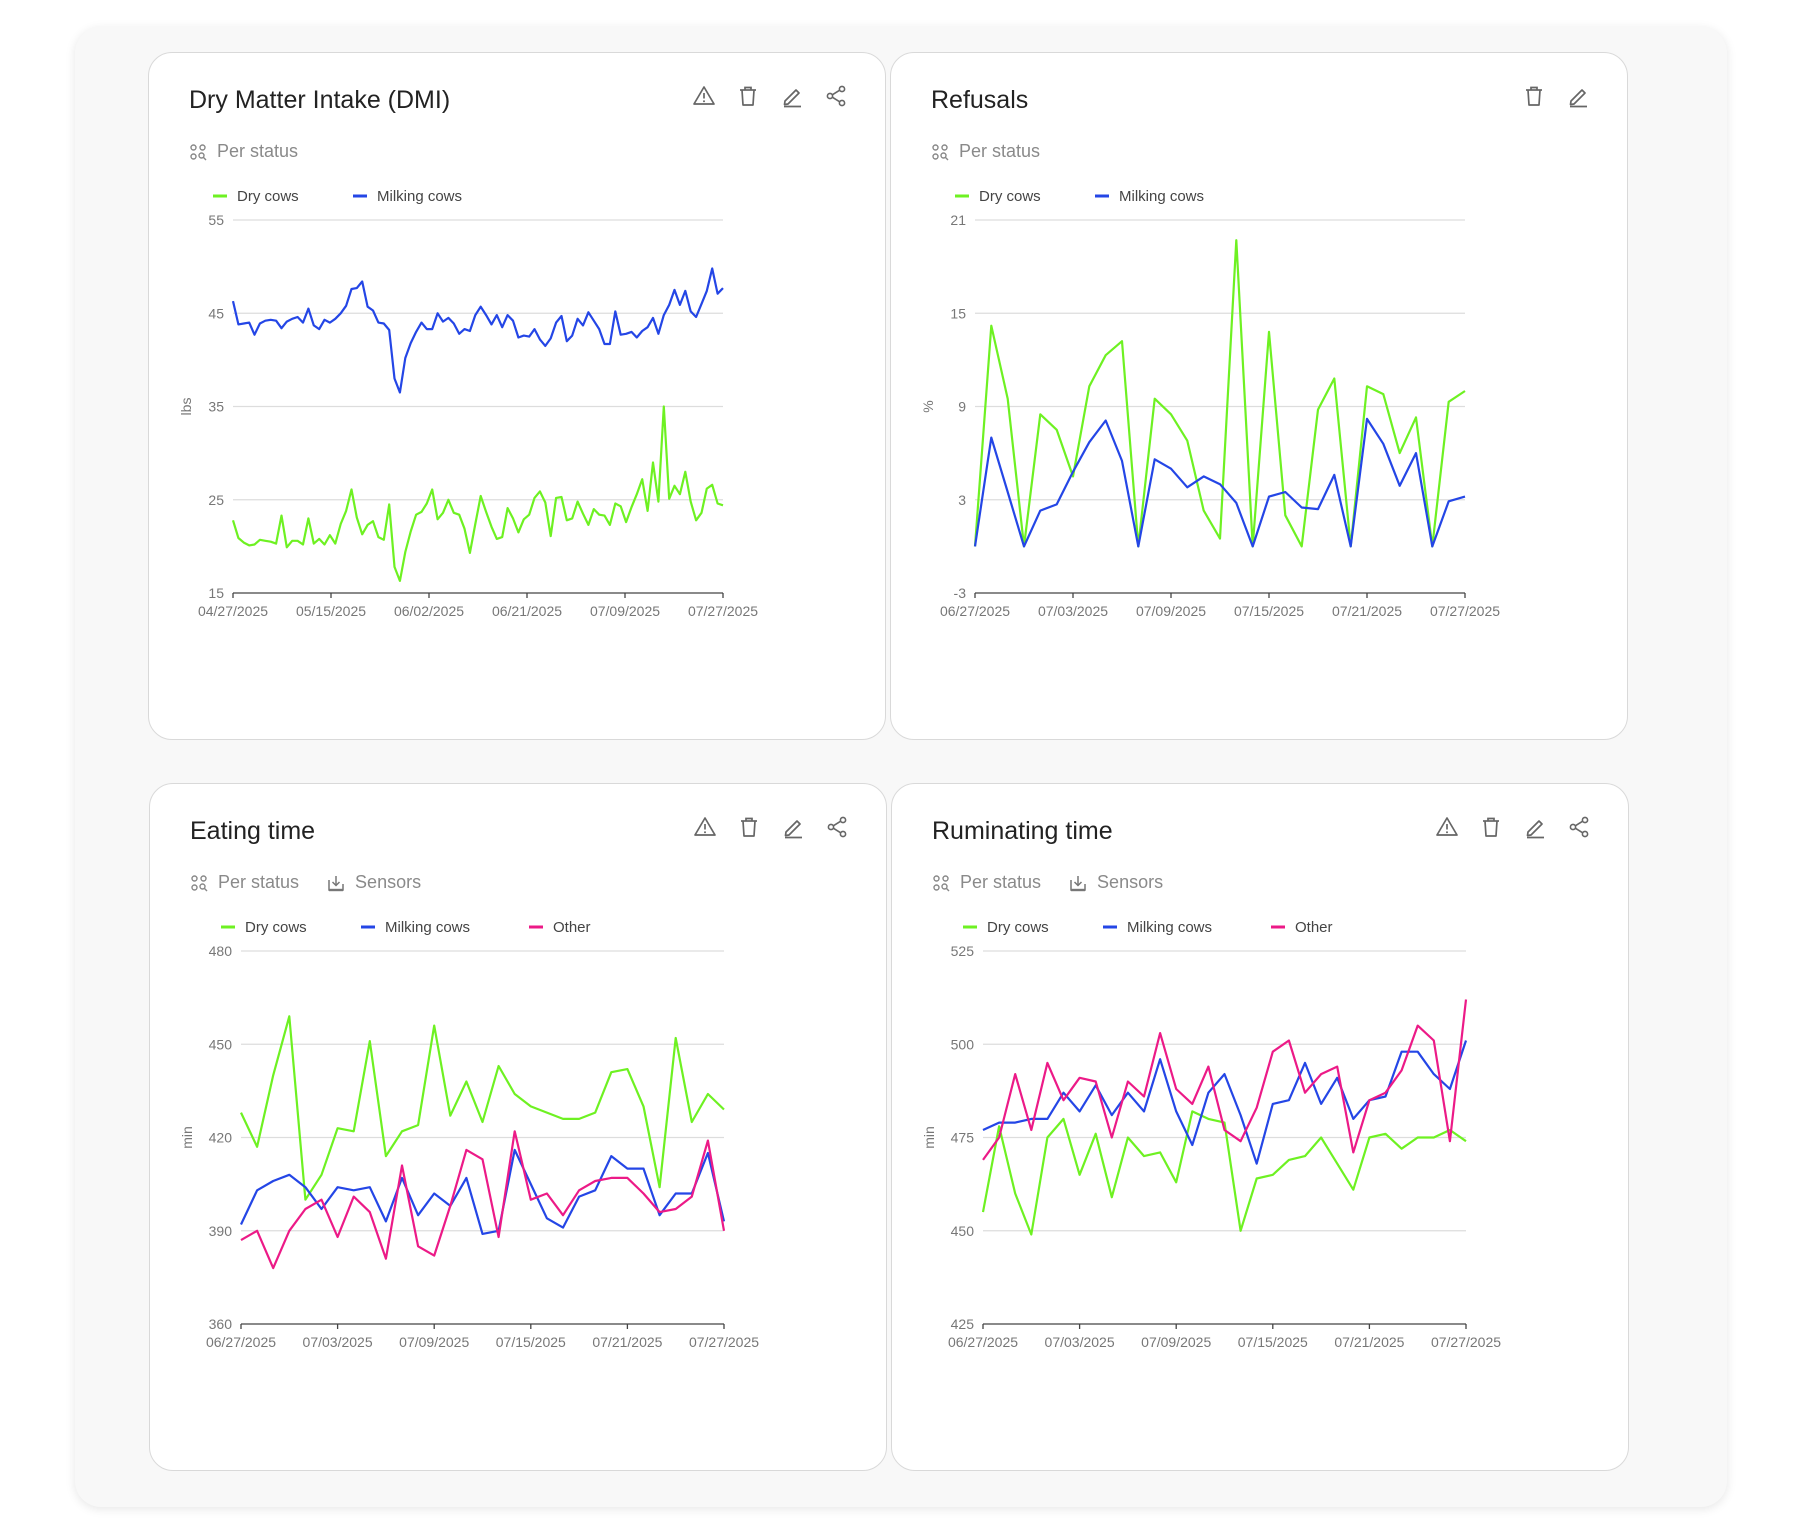 Image resolution: width=1798 pixels, height=1530 pixels. I want to click on y-tick-label: 9, so click(962, 407).